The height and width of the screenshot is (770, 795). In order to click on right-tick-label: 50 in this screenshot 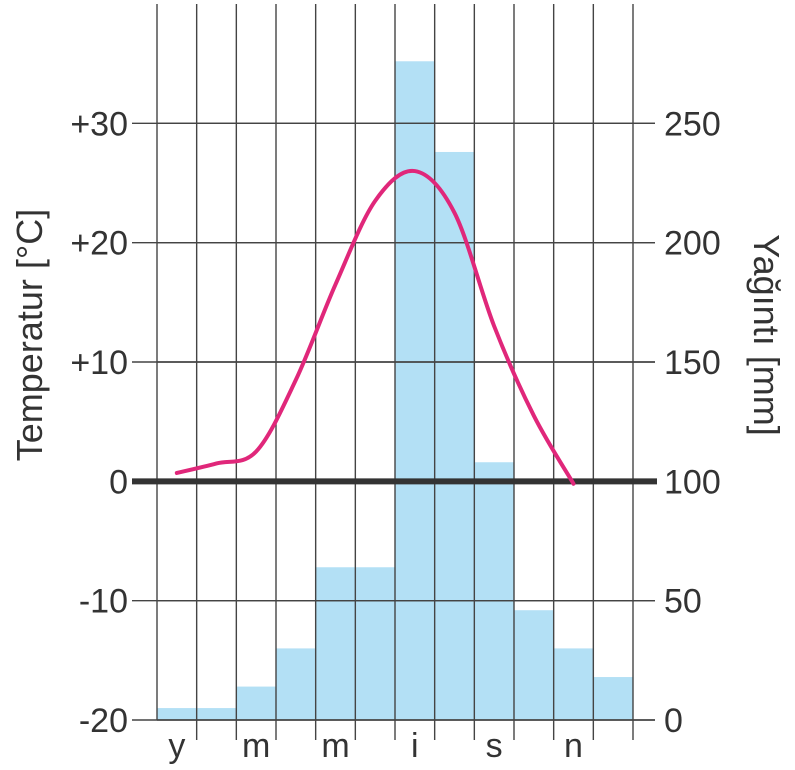, I will do `click(683, 602)`.